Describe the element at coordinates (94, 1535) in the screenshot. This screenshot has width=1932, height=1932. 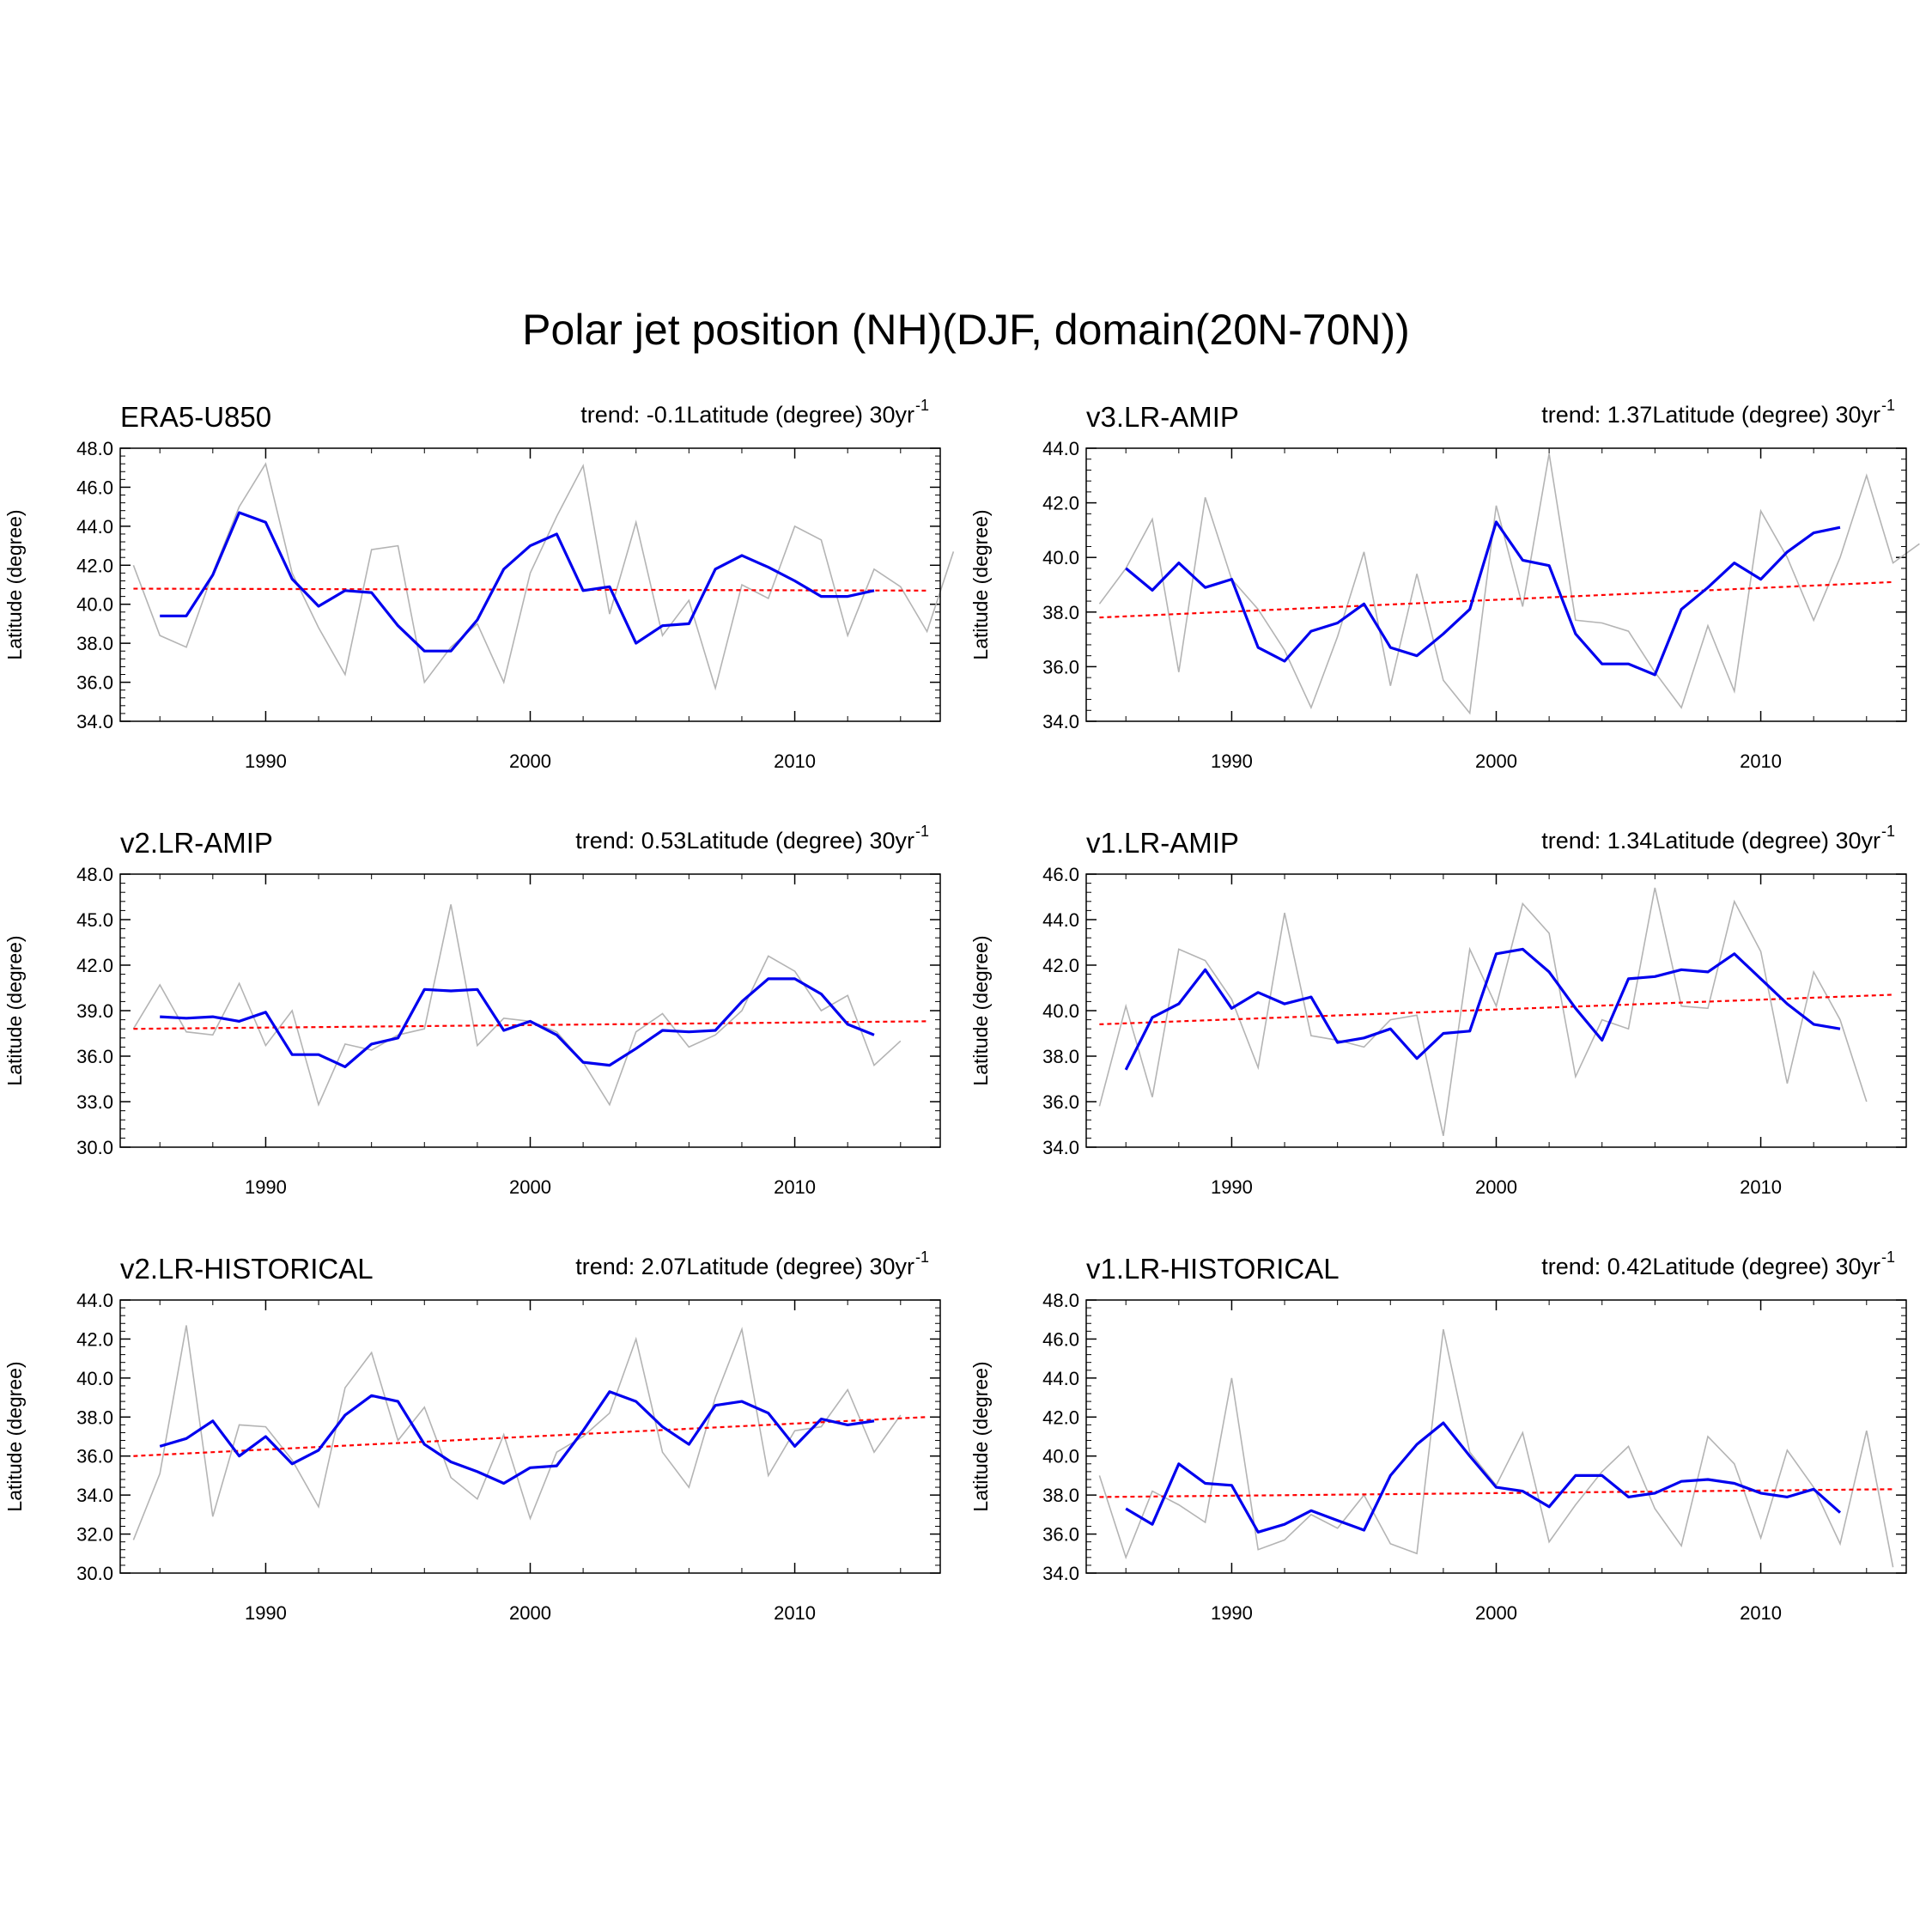
I see `y-tick-label: 32.0` at that location.